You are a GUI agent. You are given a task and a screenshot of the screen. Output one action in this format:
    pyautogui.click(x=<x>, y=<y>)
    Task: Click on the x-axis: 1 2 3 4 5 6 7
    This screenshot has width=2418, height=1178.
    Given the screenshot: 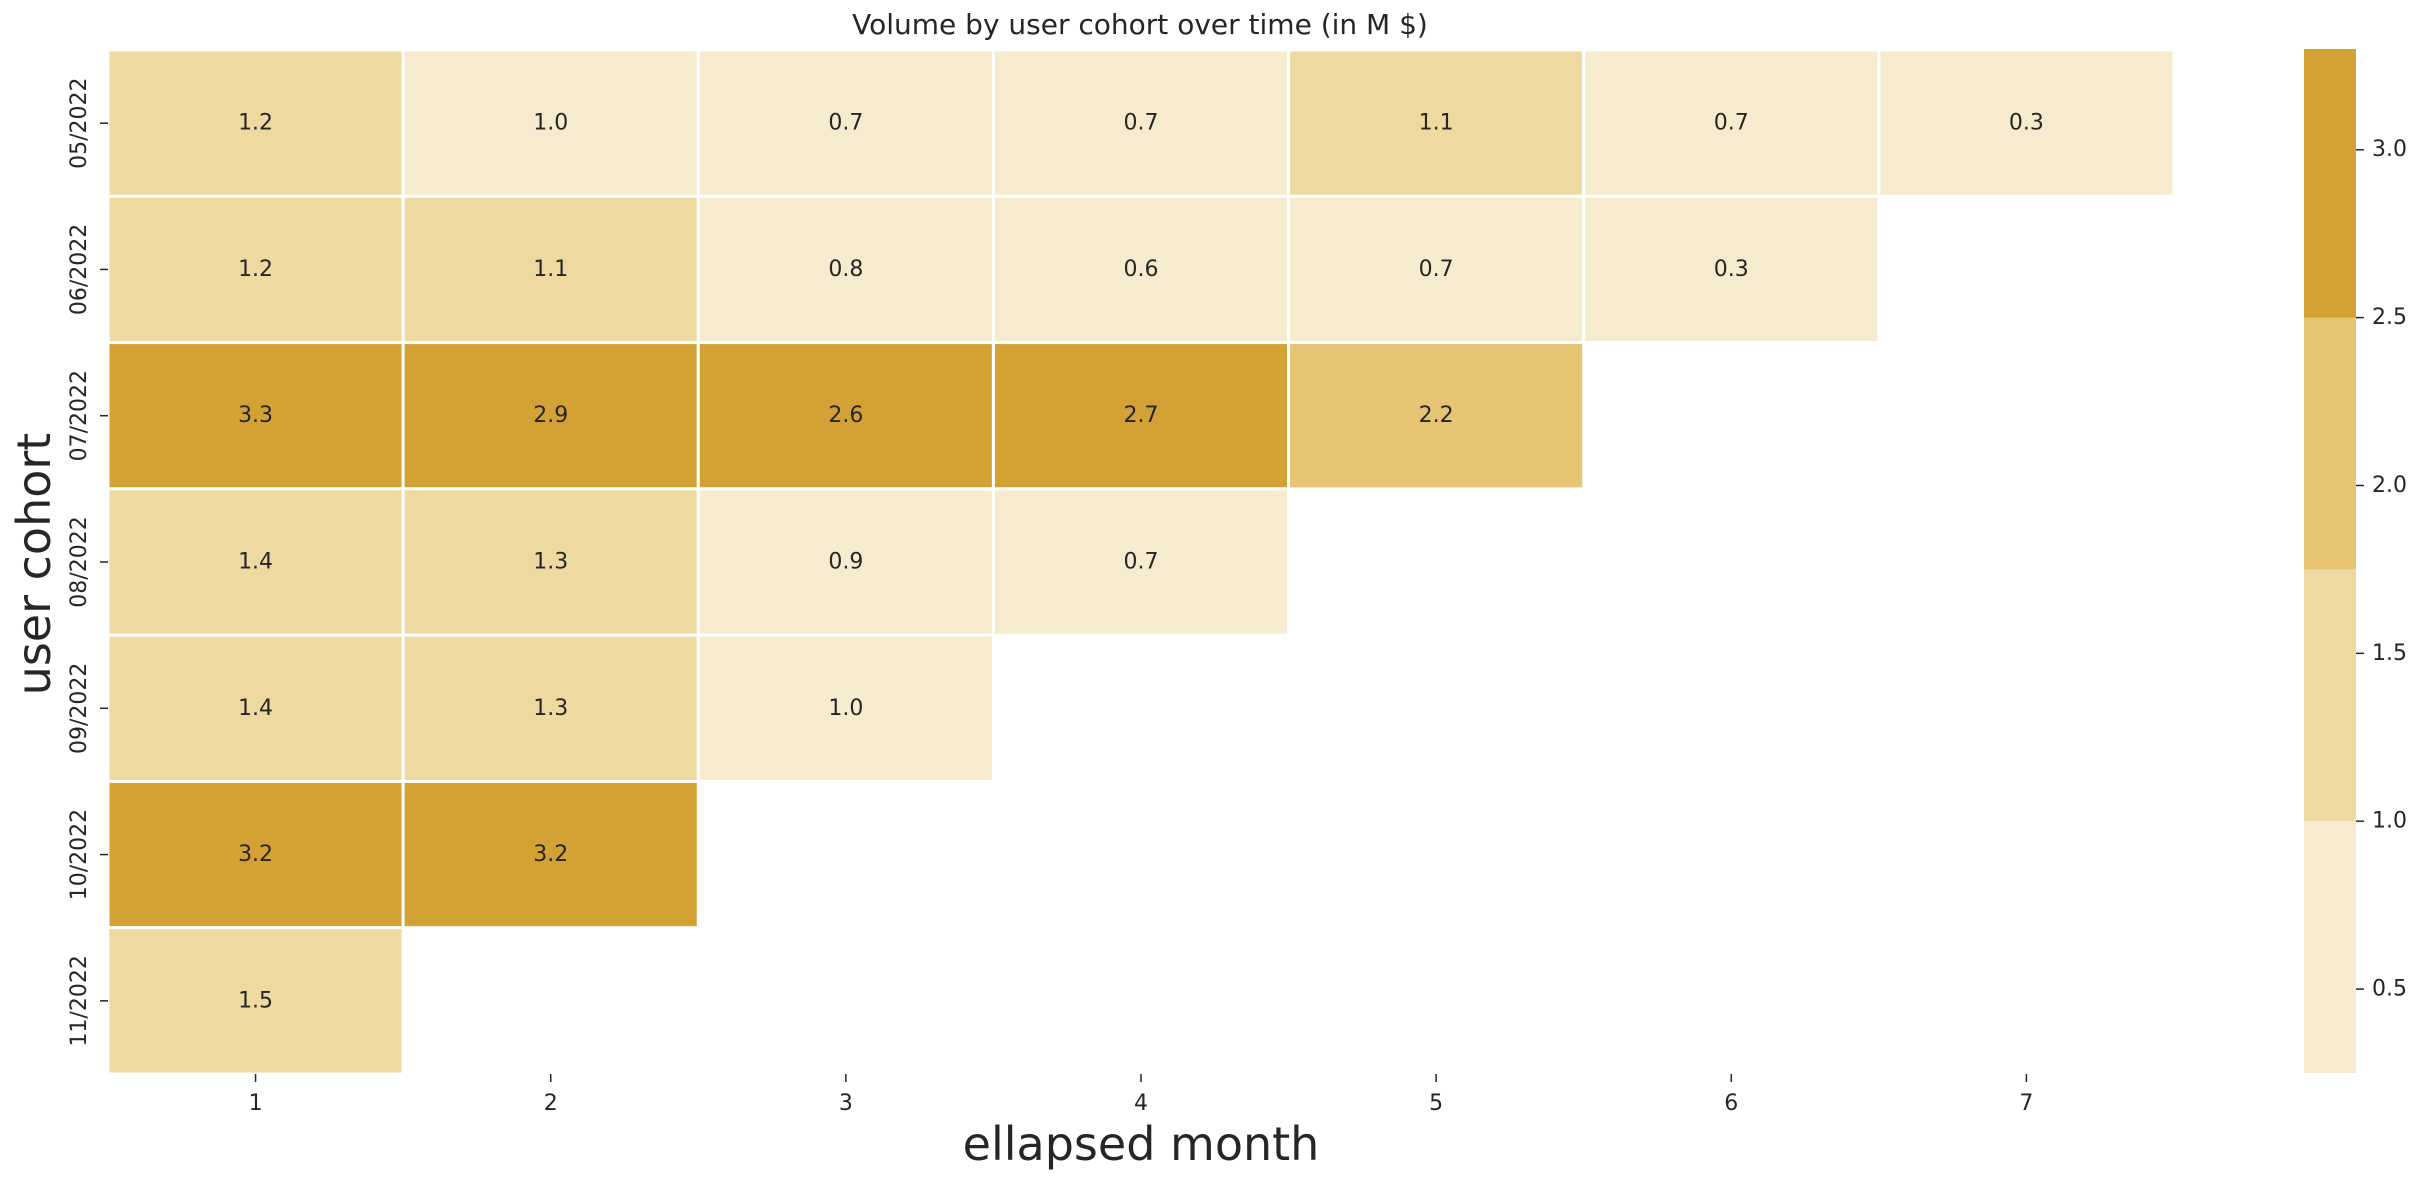 What is the action you would take?
    pyautogui.click(x=1141, y=1095)
    